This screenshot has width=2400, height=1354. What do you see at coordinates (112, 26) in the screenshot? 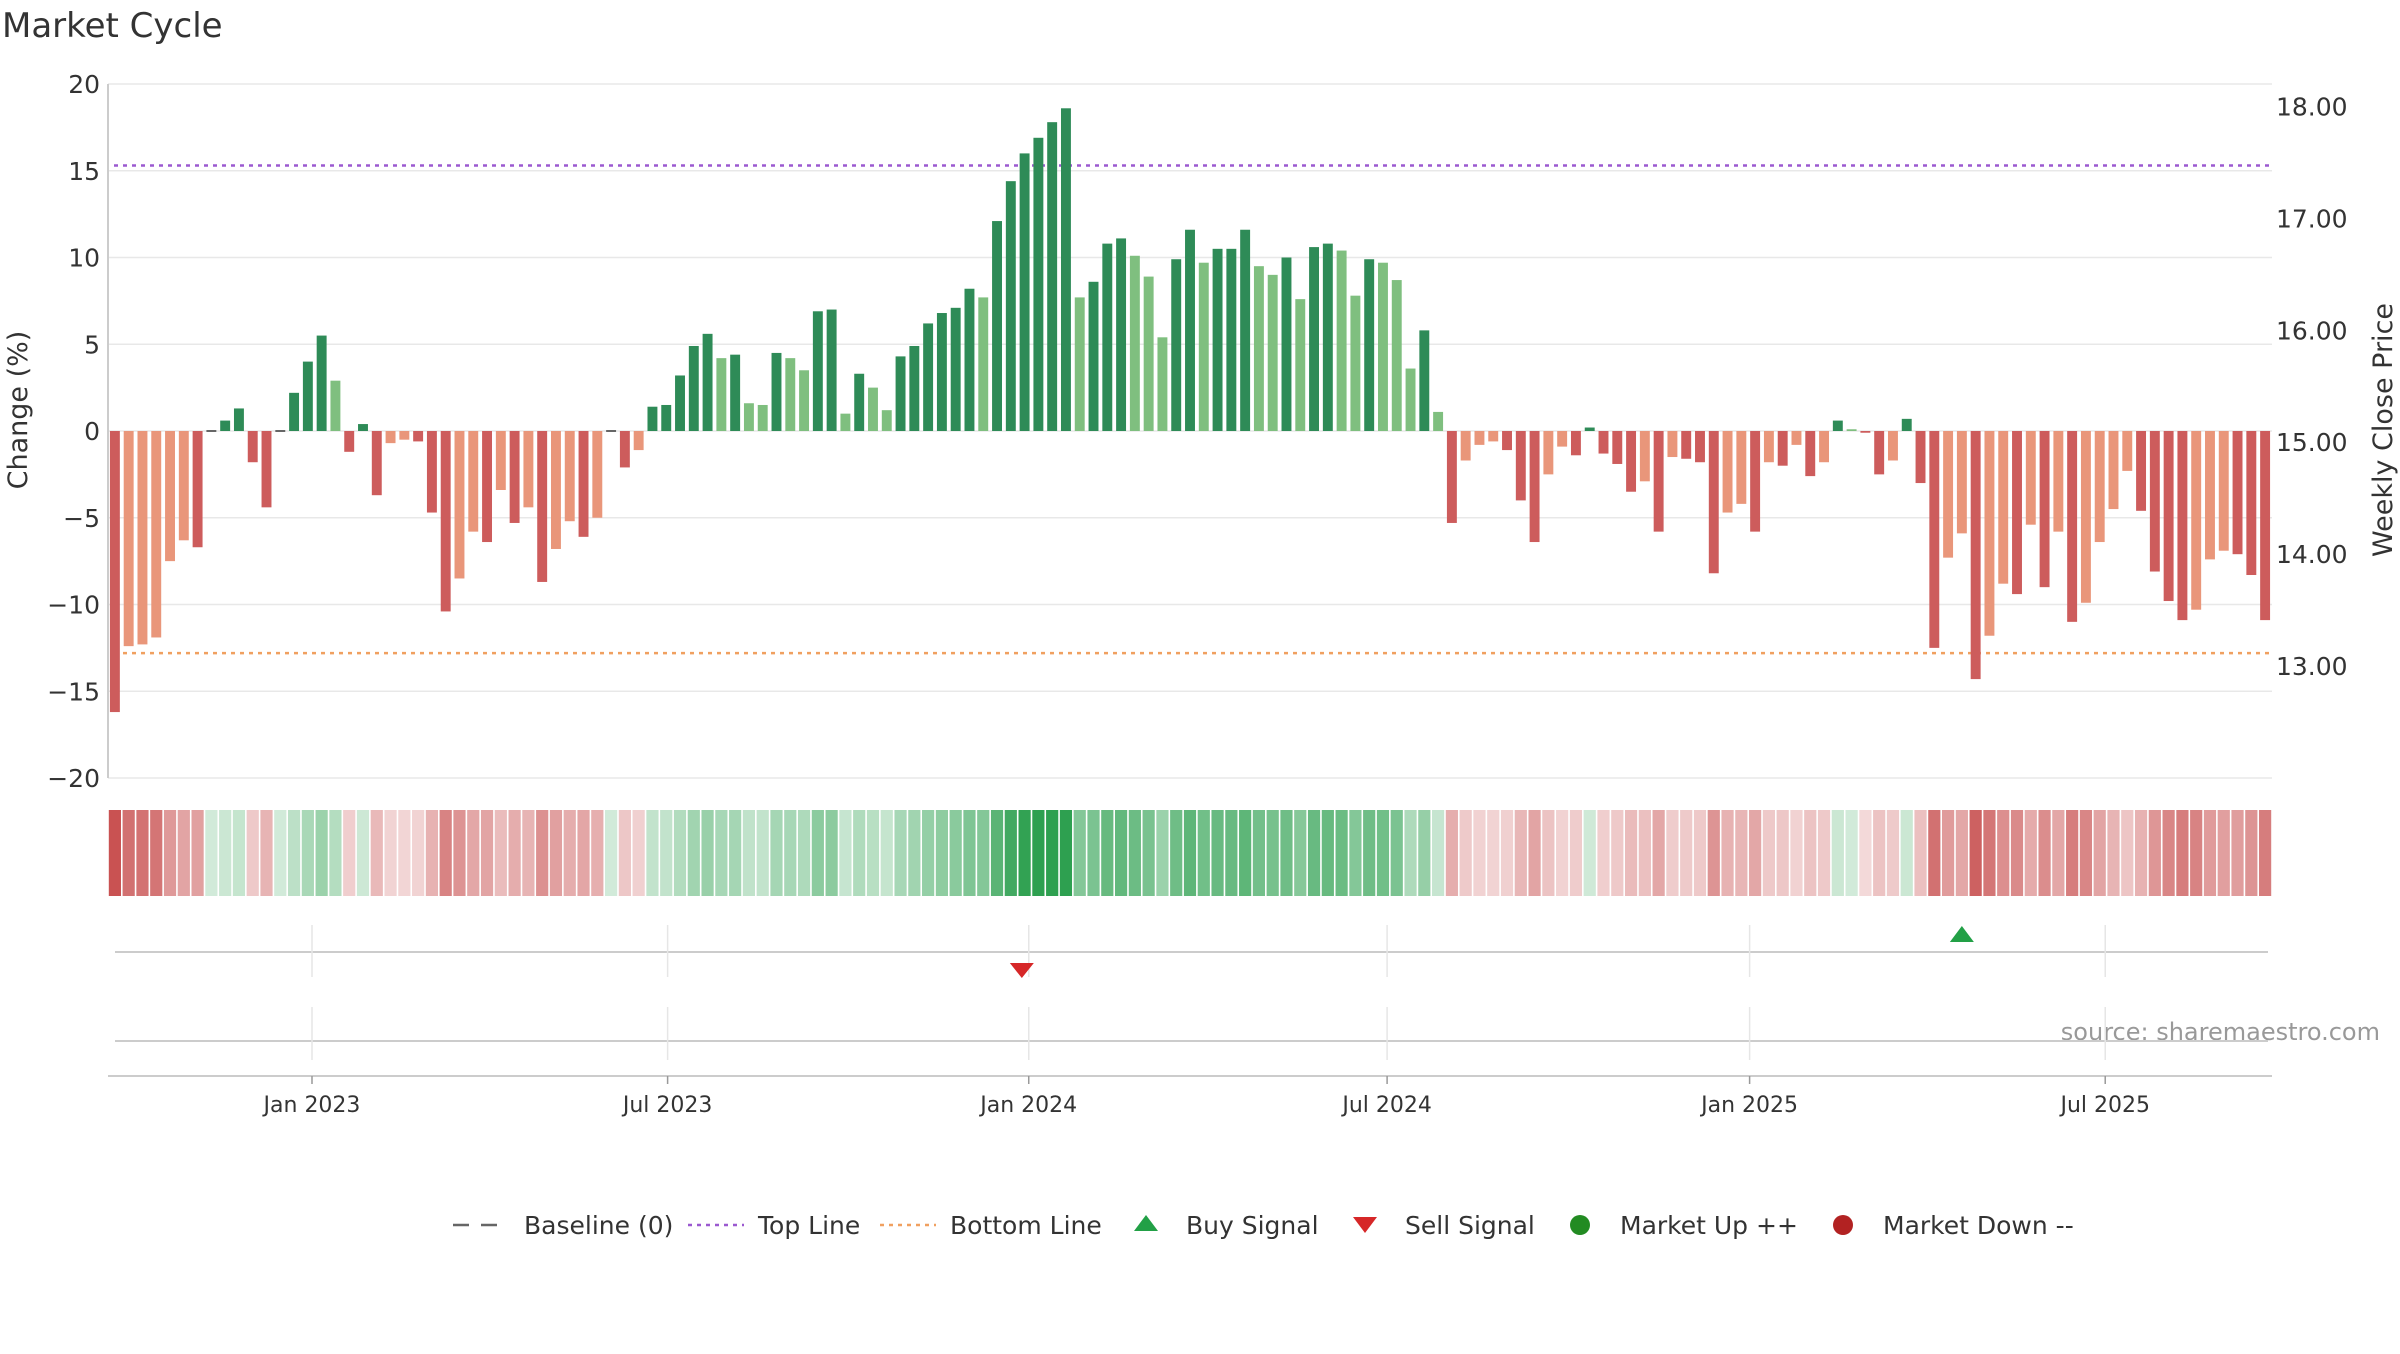
I see `chart-title: Market Cycle` at bounding box center [112, 26].